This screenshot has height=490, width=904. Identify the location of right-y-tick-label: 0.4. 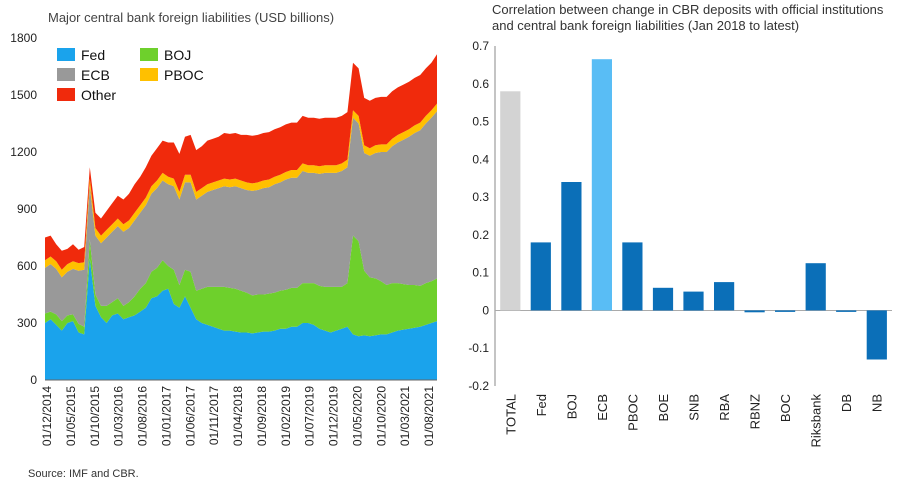
(480, 159).